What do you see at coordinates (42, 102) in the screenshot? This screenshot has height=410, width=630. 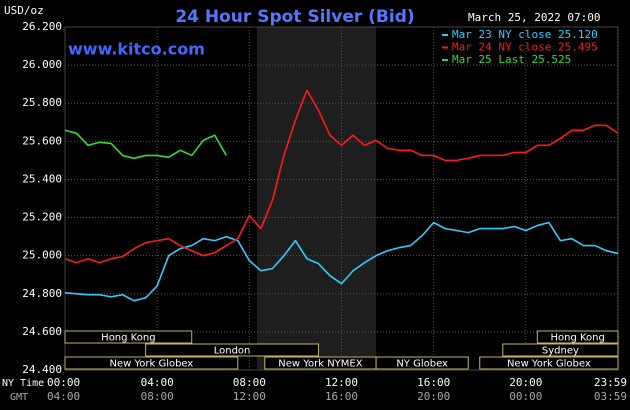 I see `y-tick-label: 25.800` at bounding box center [42, 102].